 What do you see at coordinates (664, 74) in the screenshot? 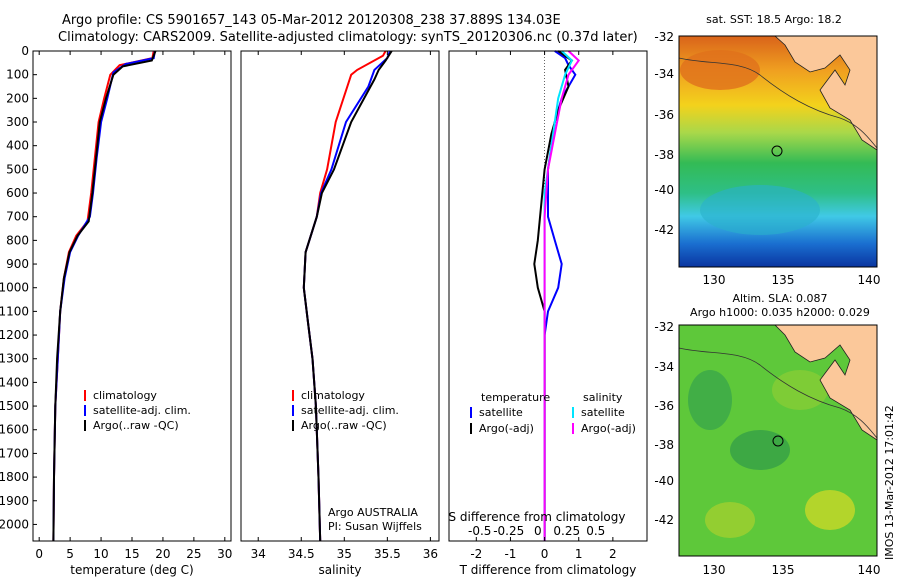
I see `sst-ytick: -34` at bounding box center [664, 74].